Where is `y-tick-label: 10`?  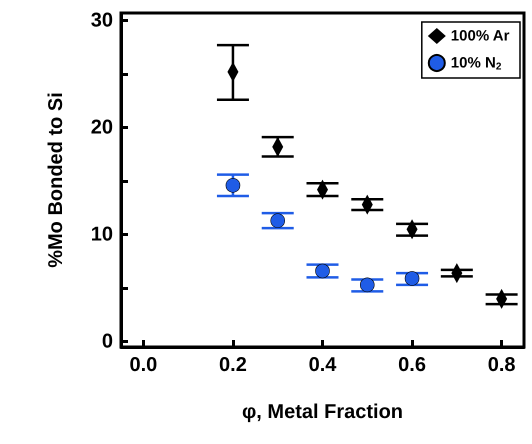 y-tick-label: 10 is located at coordinates (101, 235).